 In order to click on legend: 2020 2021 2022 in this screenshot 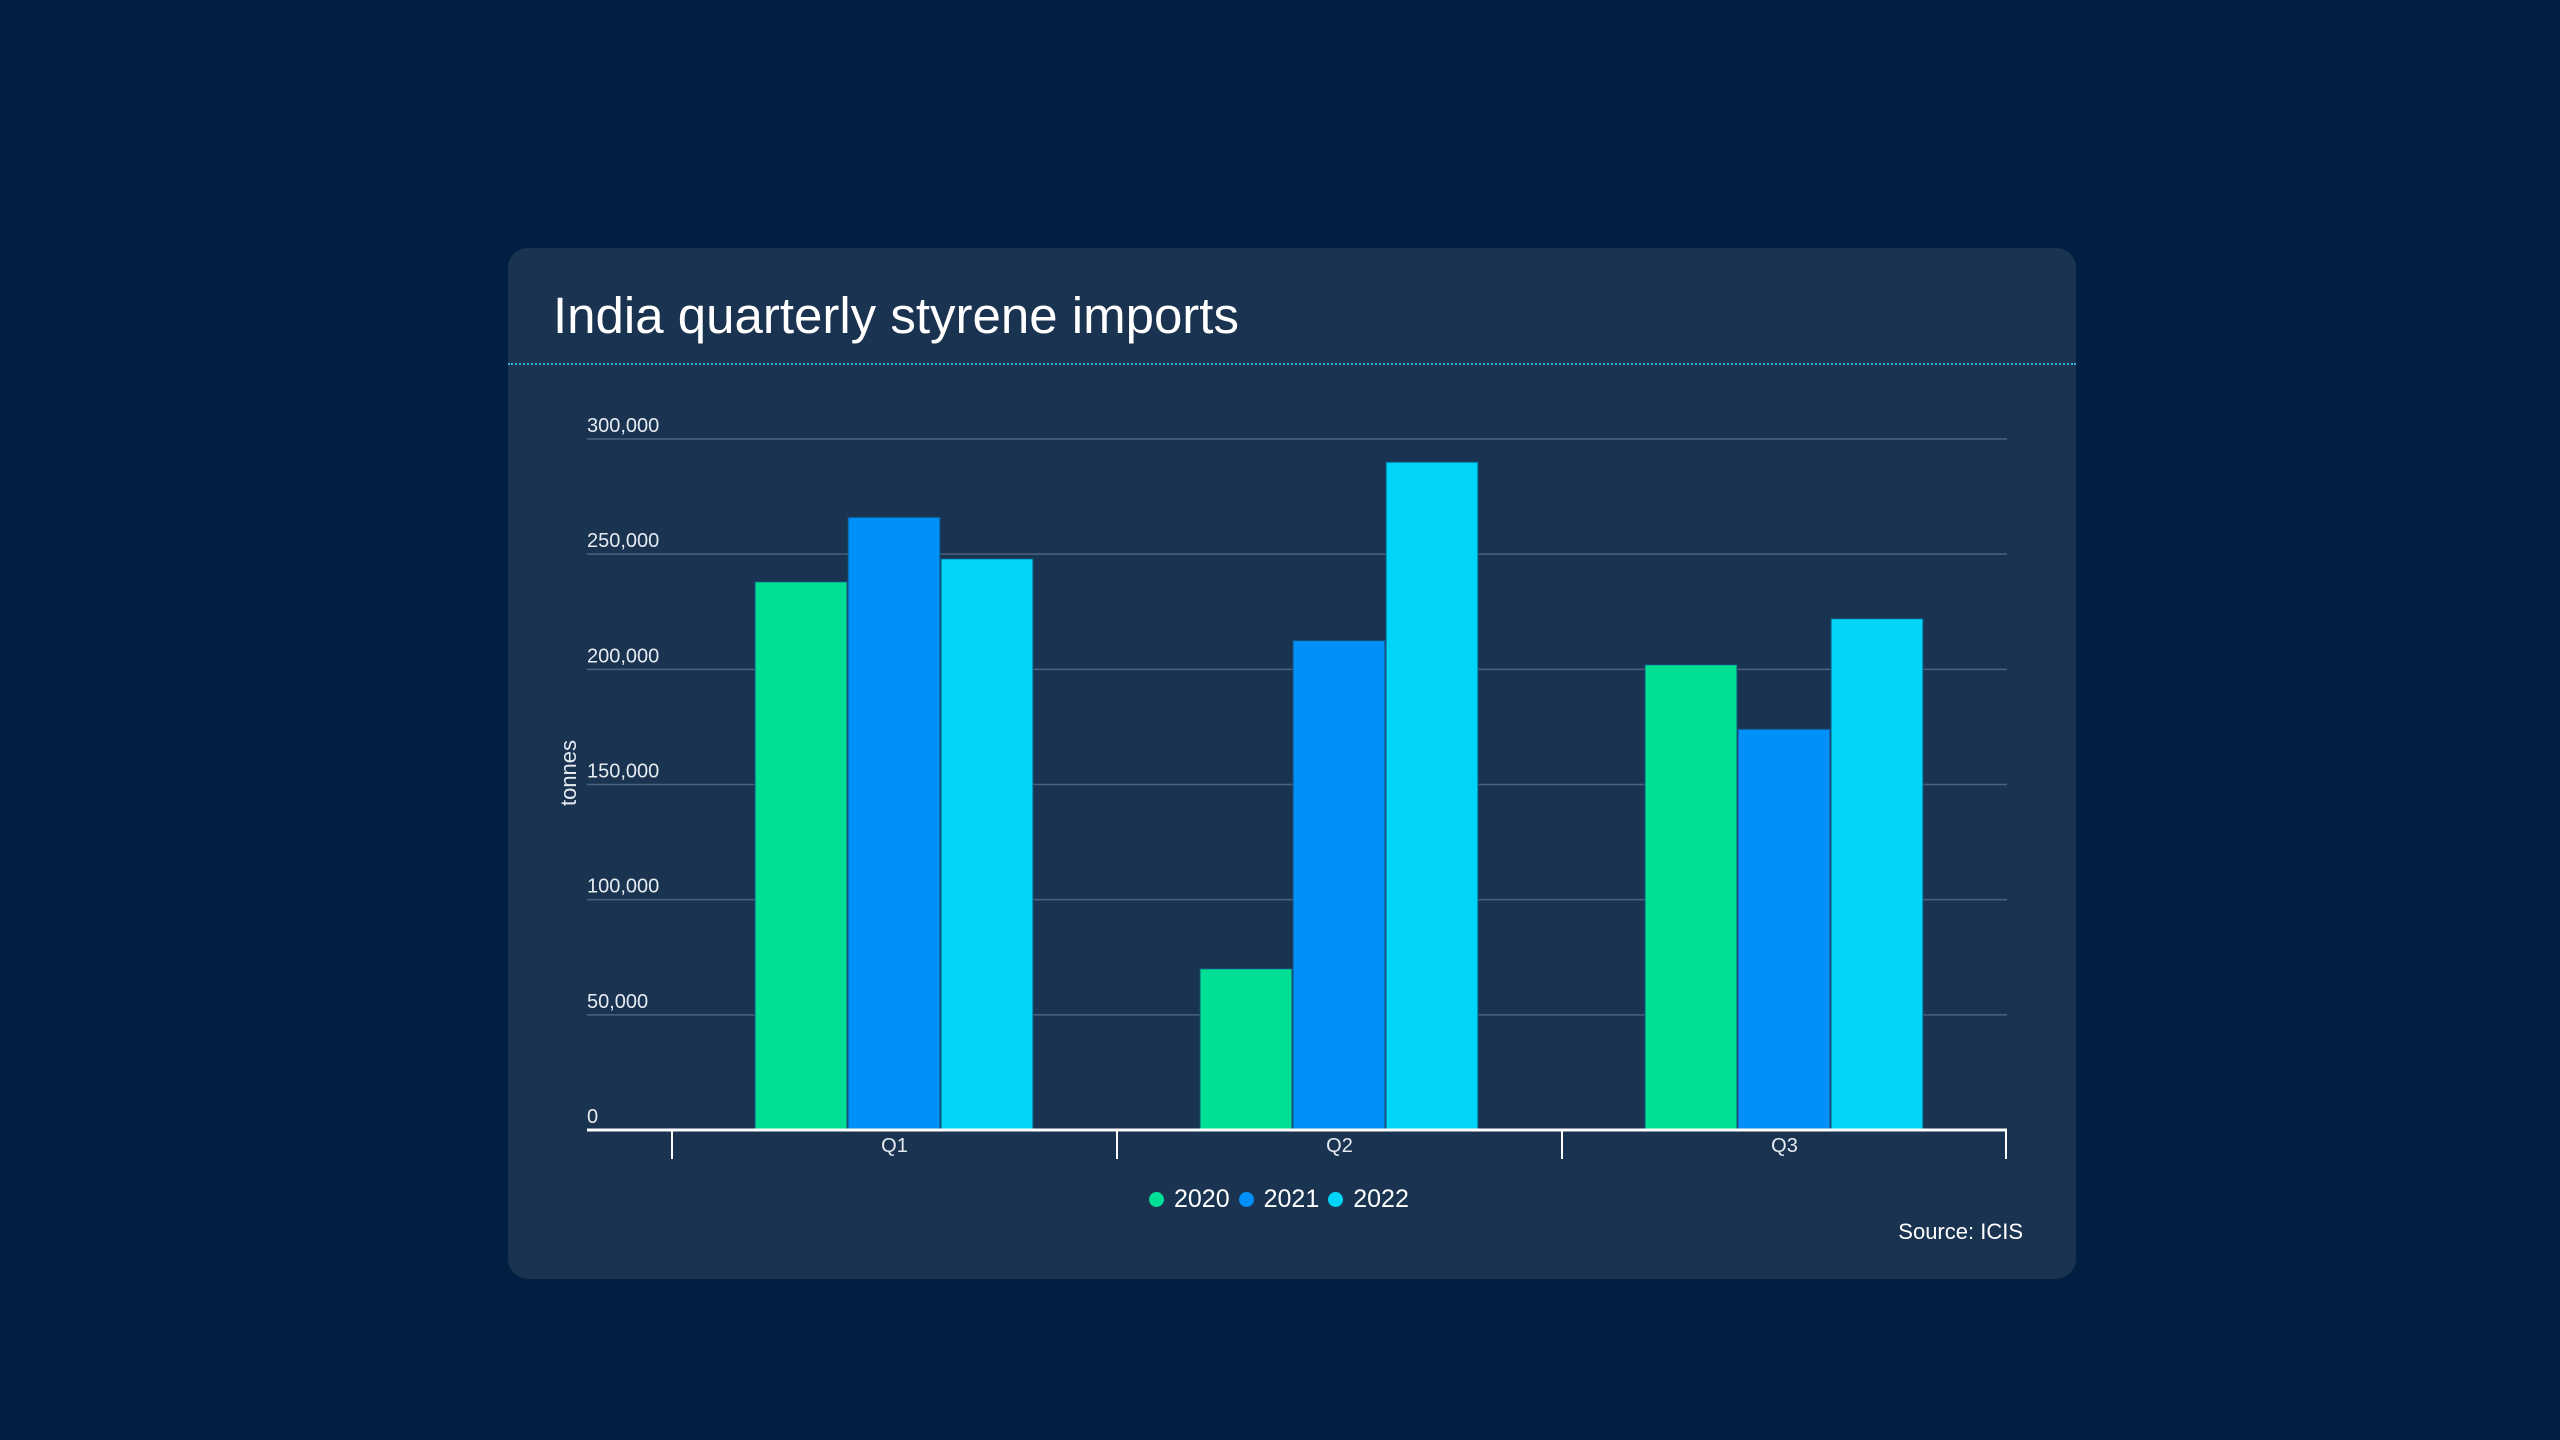, I will do `click(1283, 1199)`.